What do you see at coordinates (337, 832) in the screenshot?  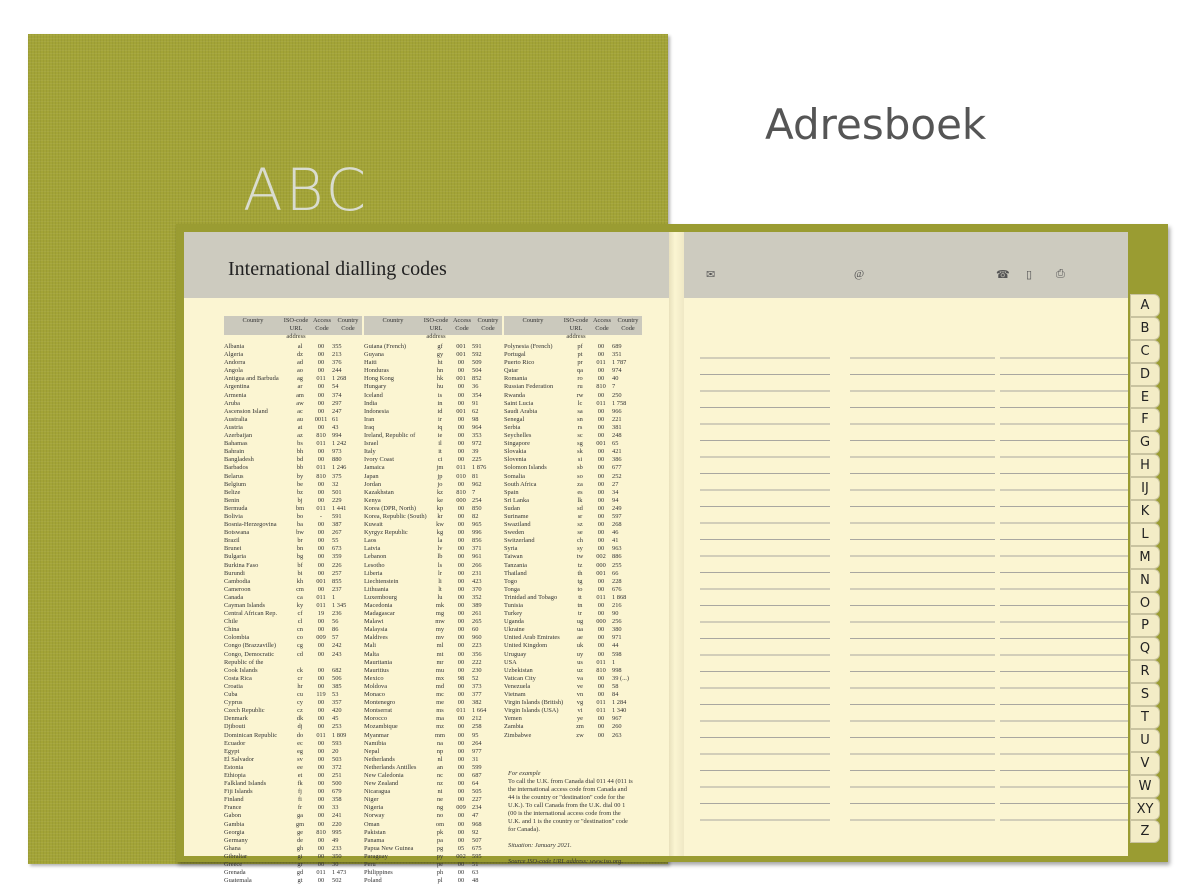 I see `country-code: 995` at bounding box center [337, 832].